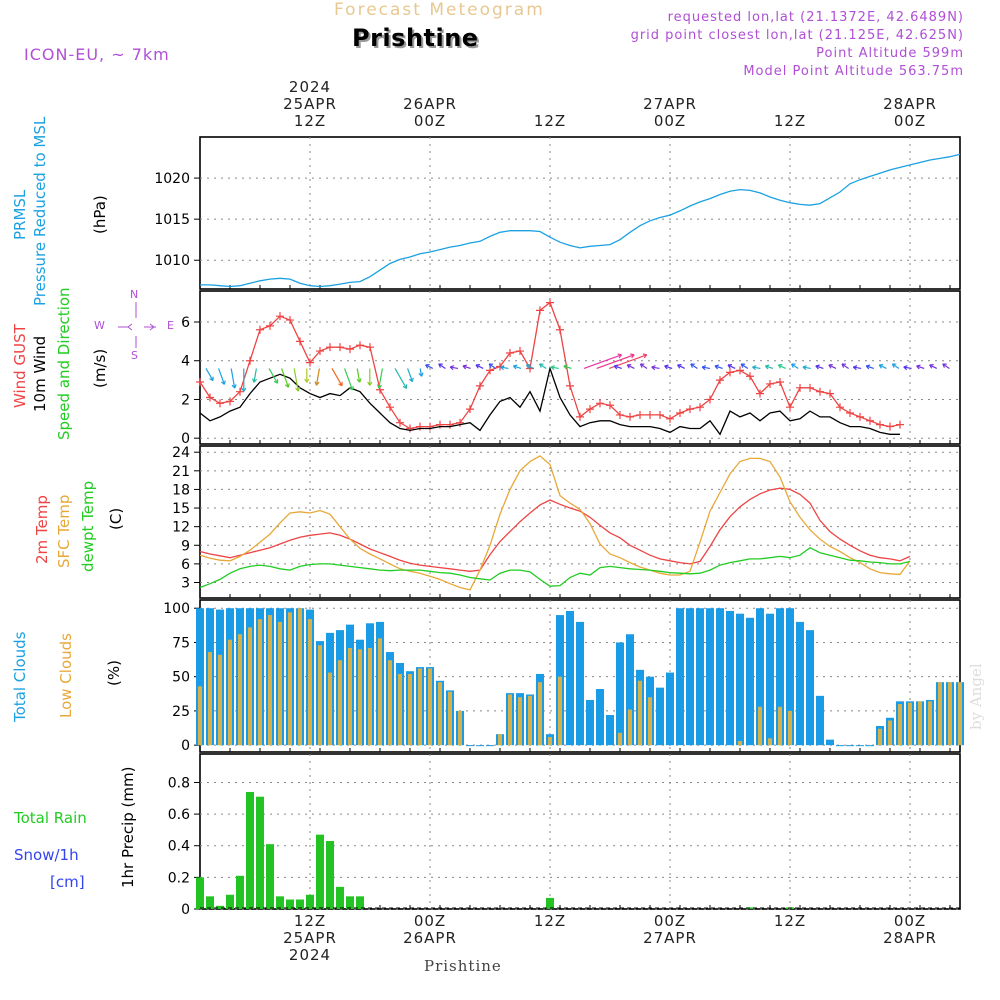  Describe the element at coordinates (430, 121) in the screenshot. I see `time-label-line: 00Z` at that location.